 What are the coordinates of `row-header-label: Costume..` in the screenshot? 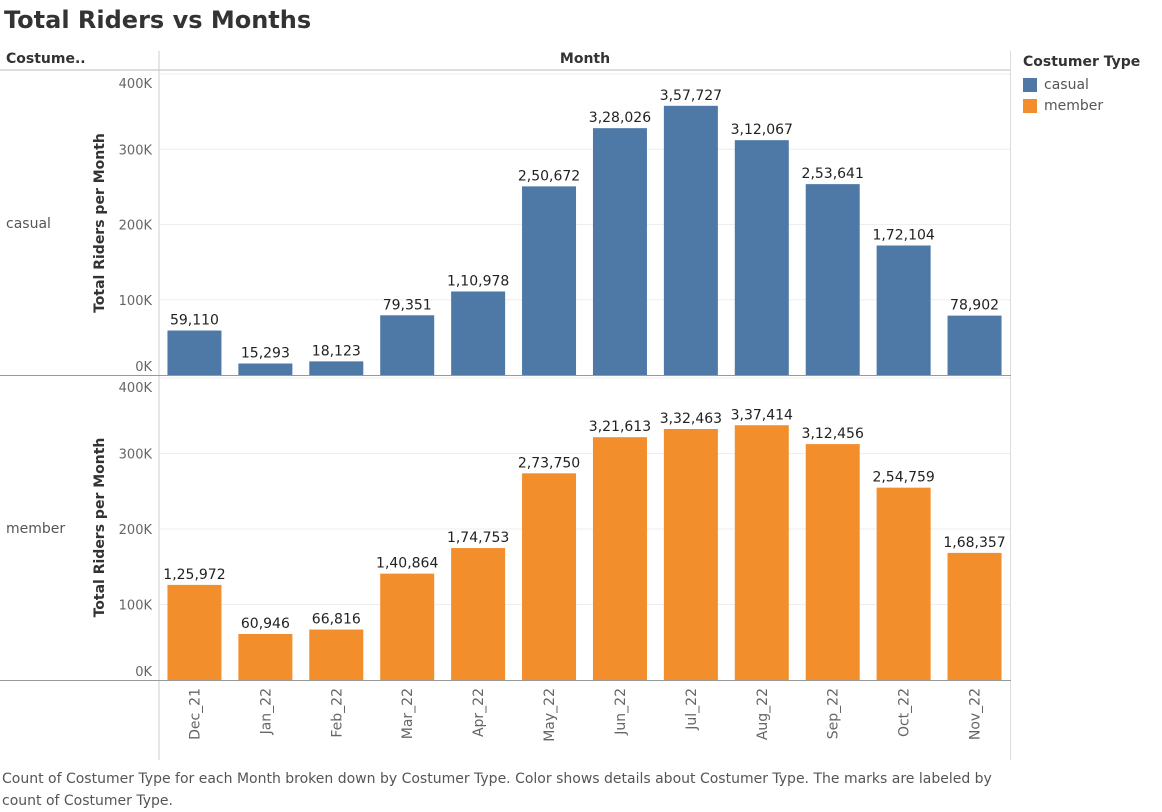 It's located at (46, 59).